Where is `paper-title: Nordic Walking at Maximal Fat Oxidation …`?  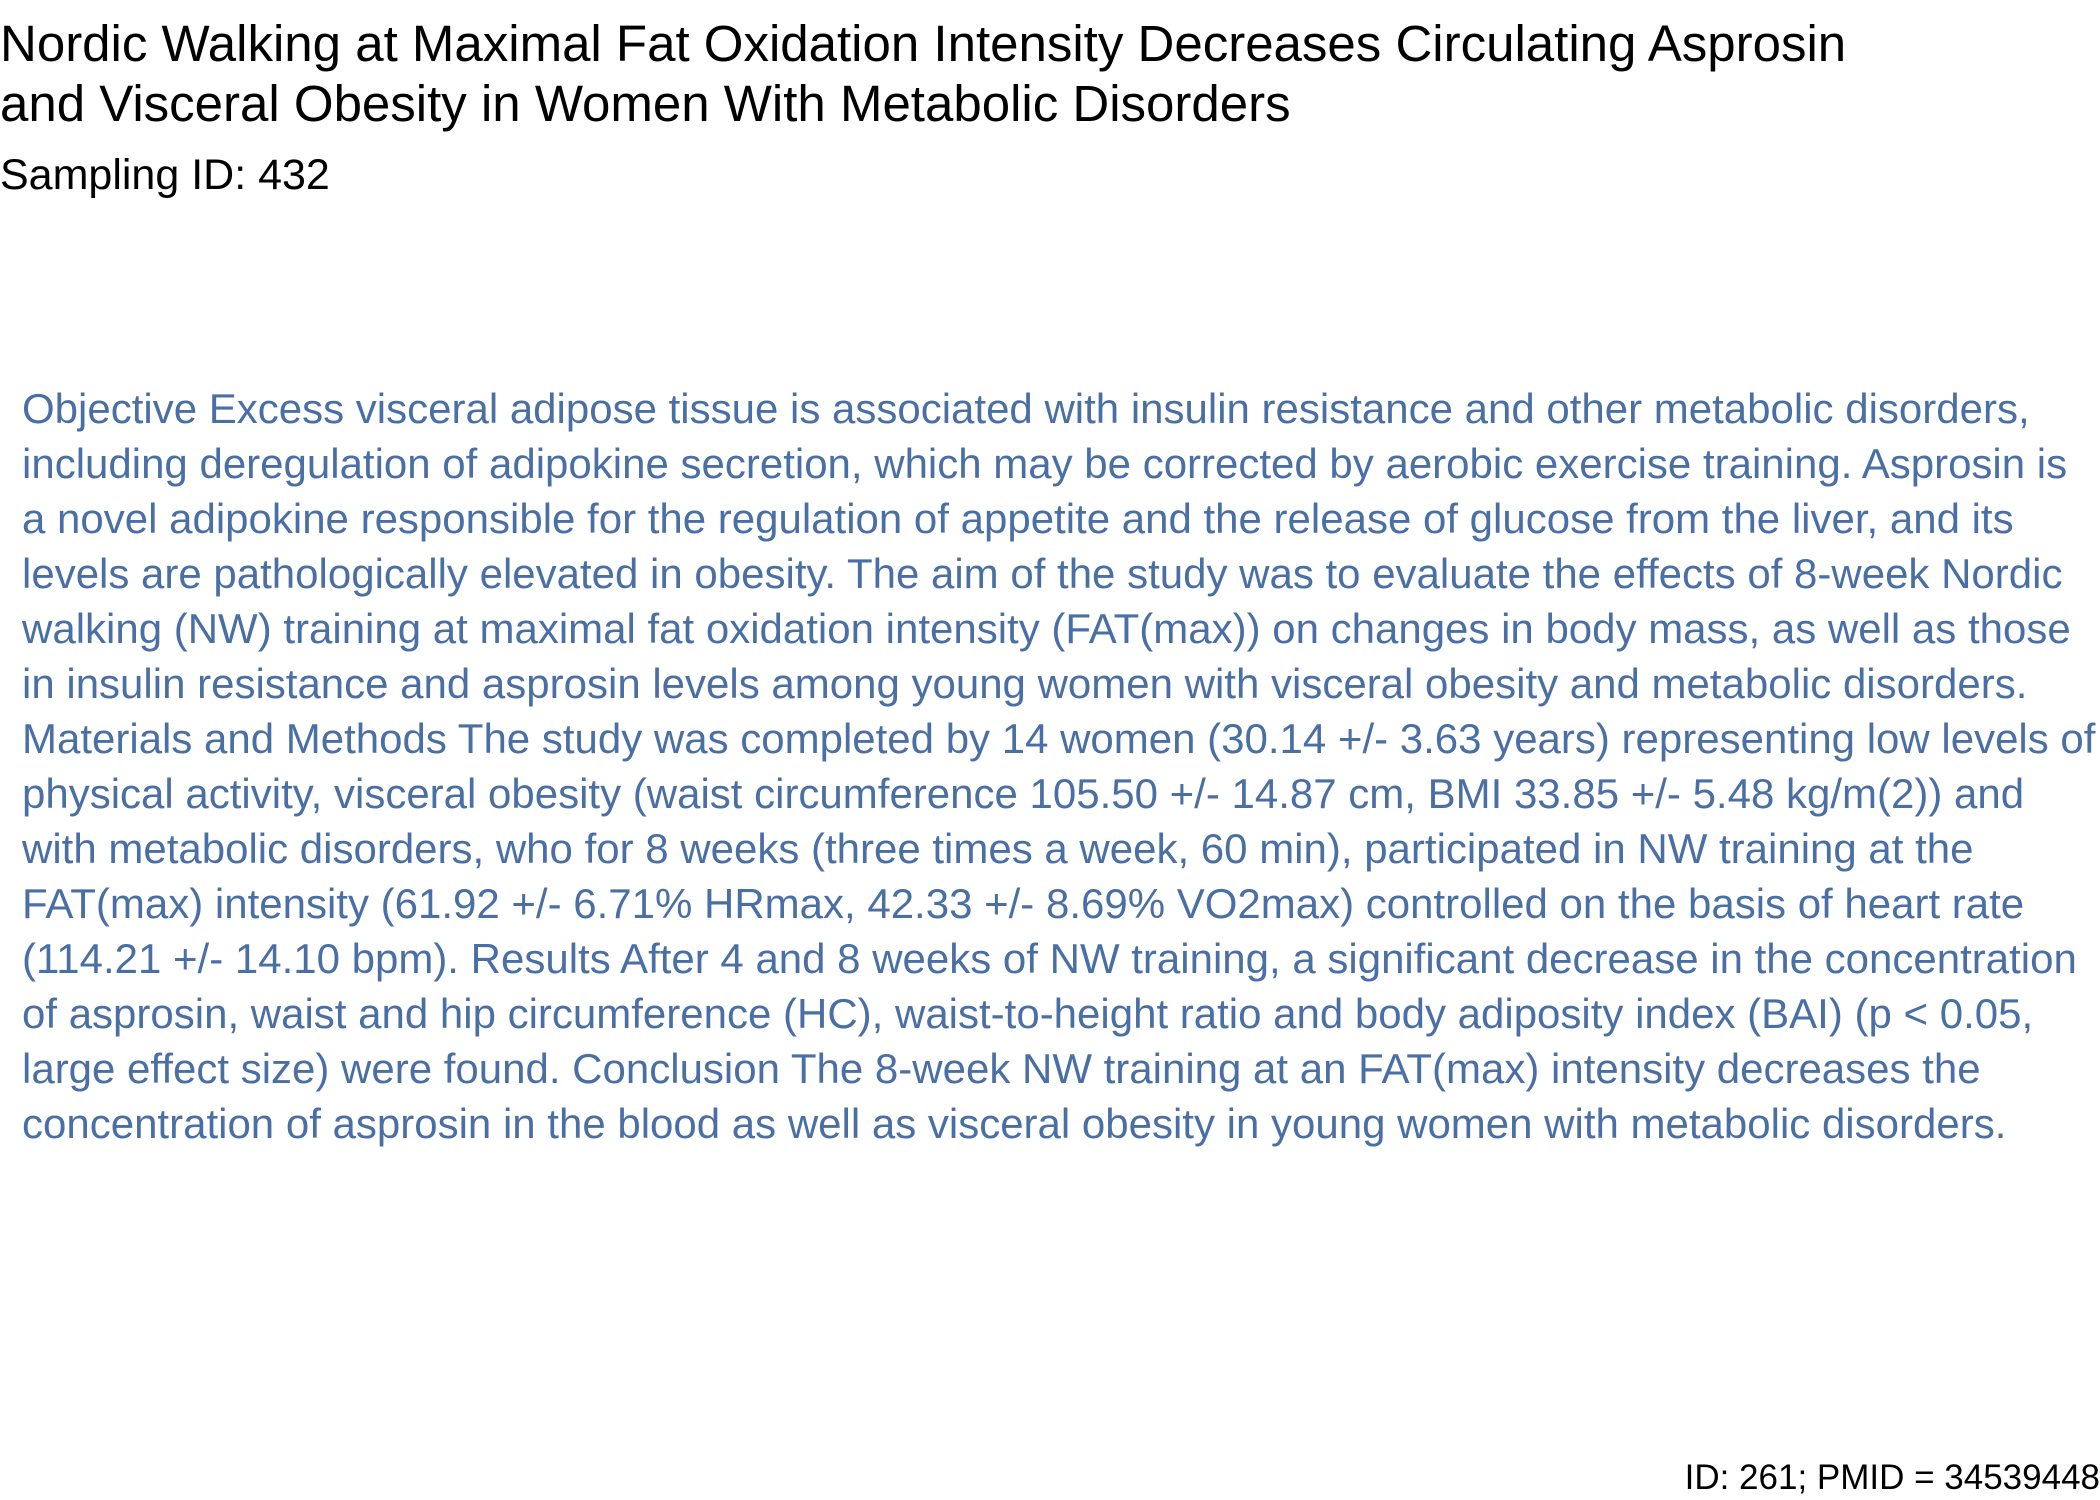
paper-title: Nordic Walking at Maximal Fat Oxidation … is located at coordinates (923, 73).